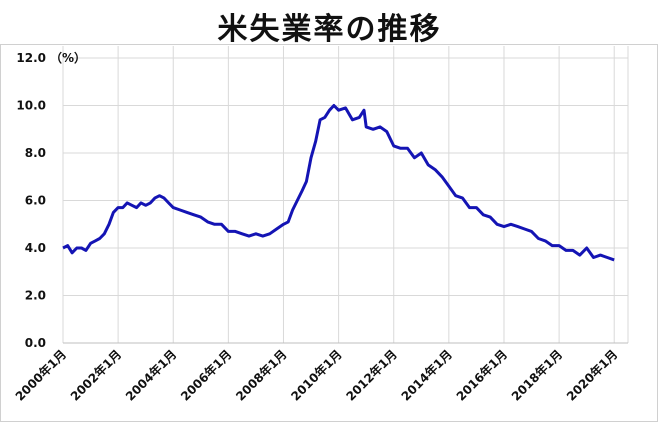 This screenshot has width=659, height=423. Describe the element at coordinates (40, 375) in the screenshot. I see `x-tick-label: 2000年1月` at that location.